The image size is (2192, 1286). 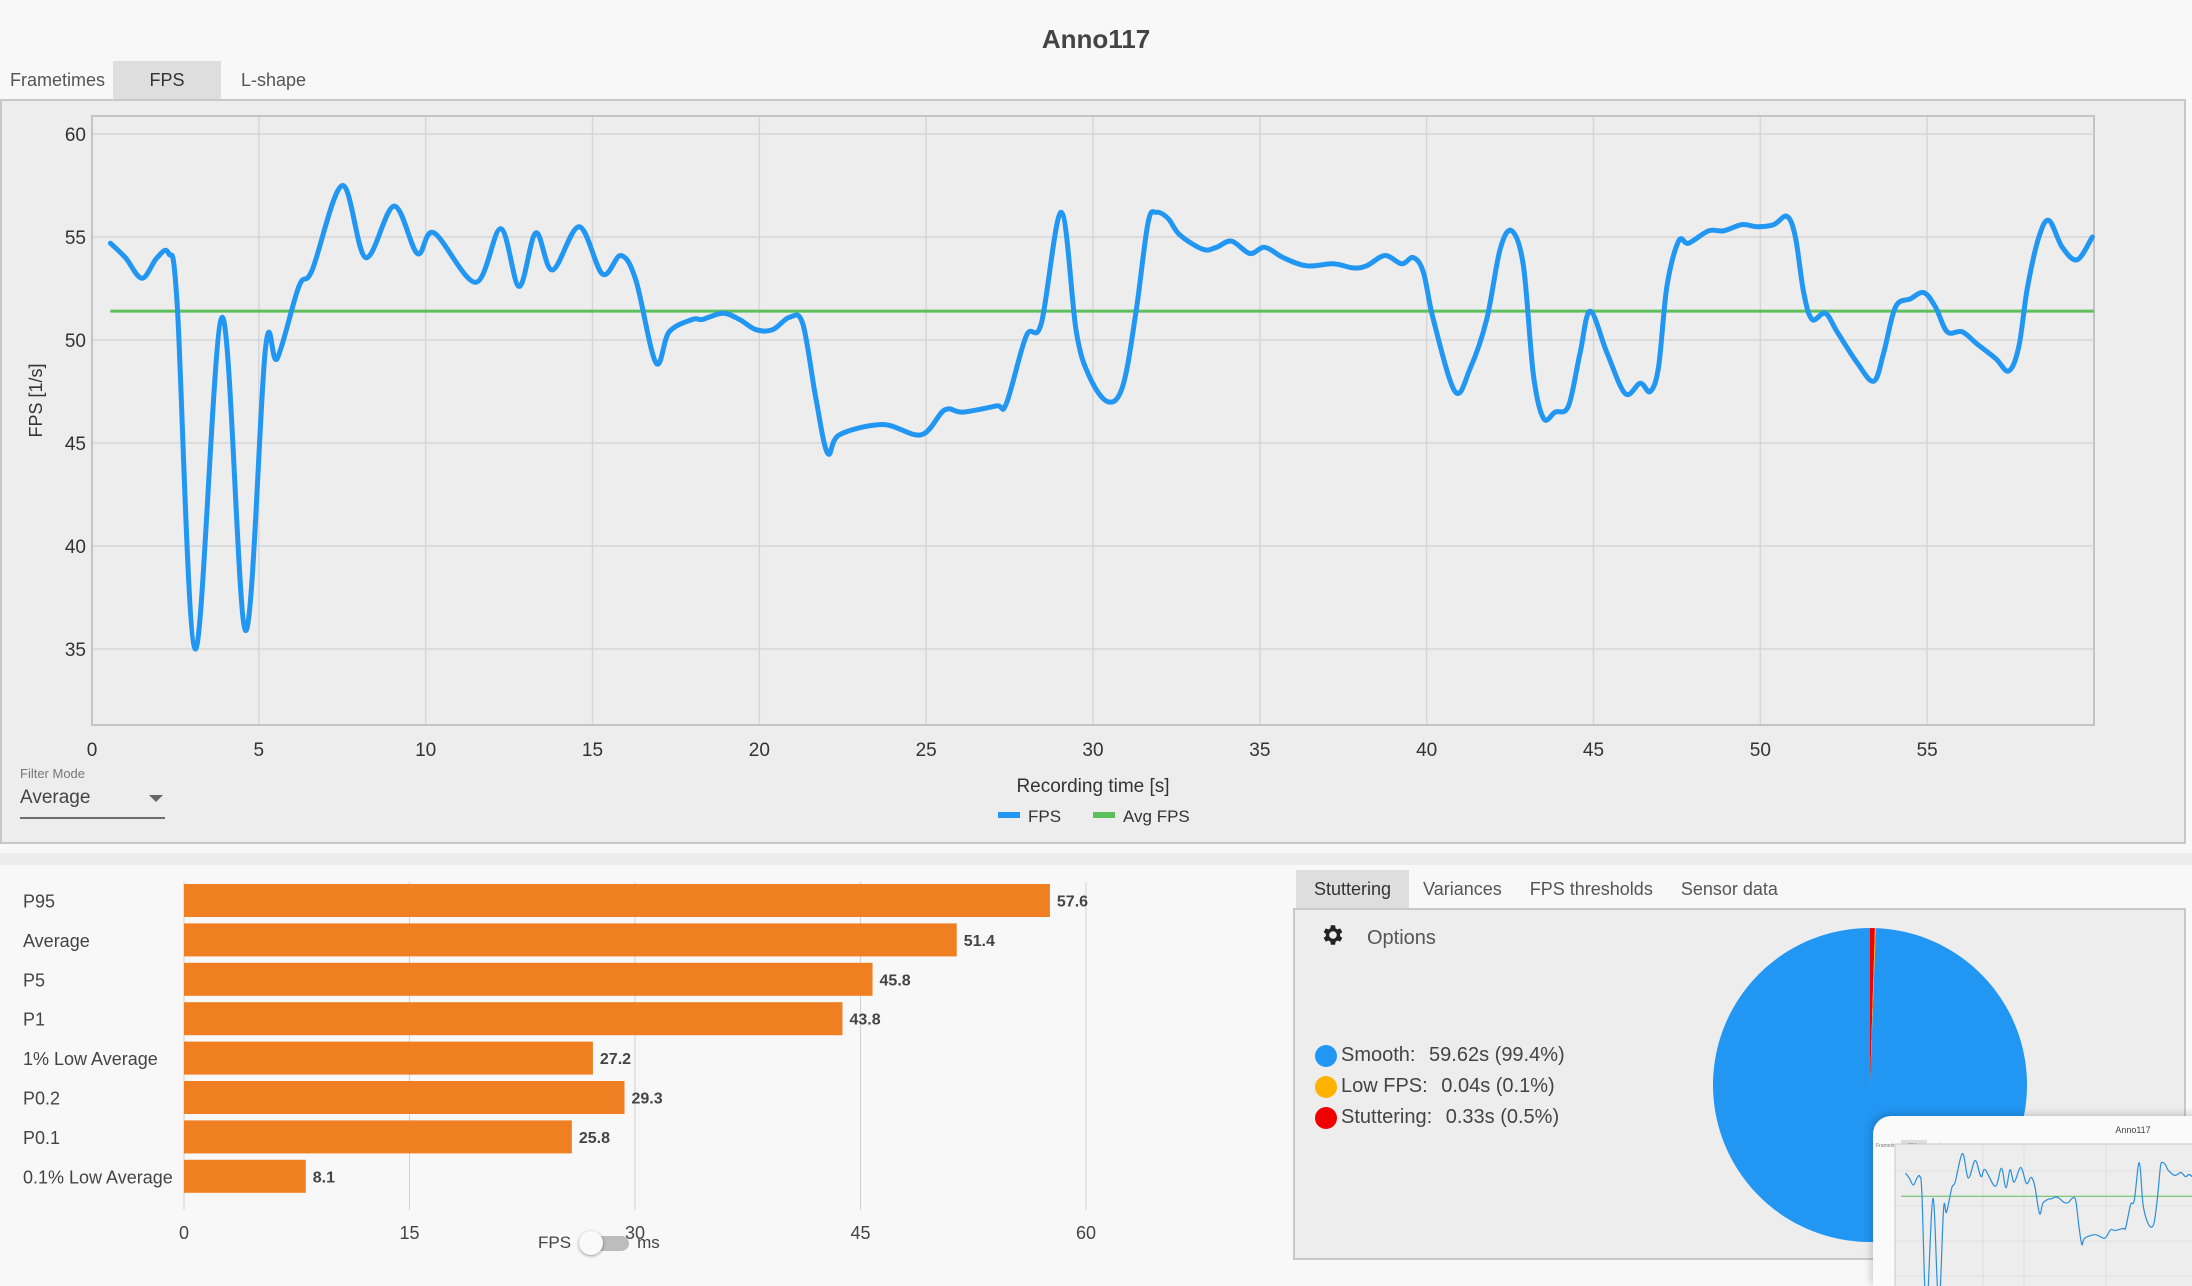 I want to click on legend-label-fps: FPS, so click(x=1044, y=816).